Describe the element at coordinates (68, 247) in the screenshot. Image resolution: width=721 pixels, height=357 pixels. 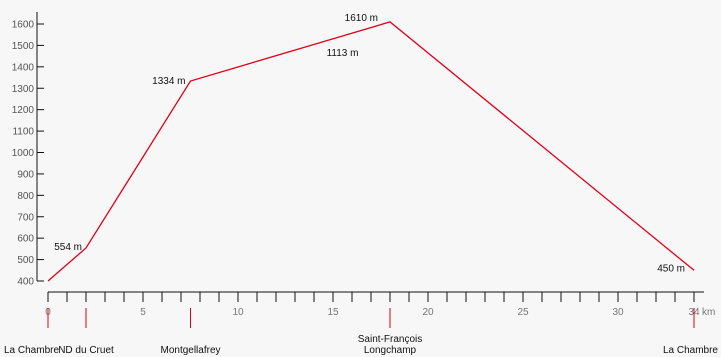
I see `elevation-label: 554 m` at that location.